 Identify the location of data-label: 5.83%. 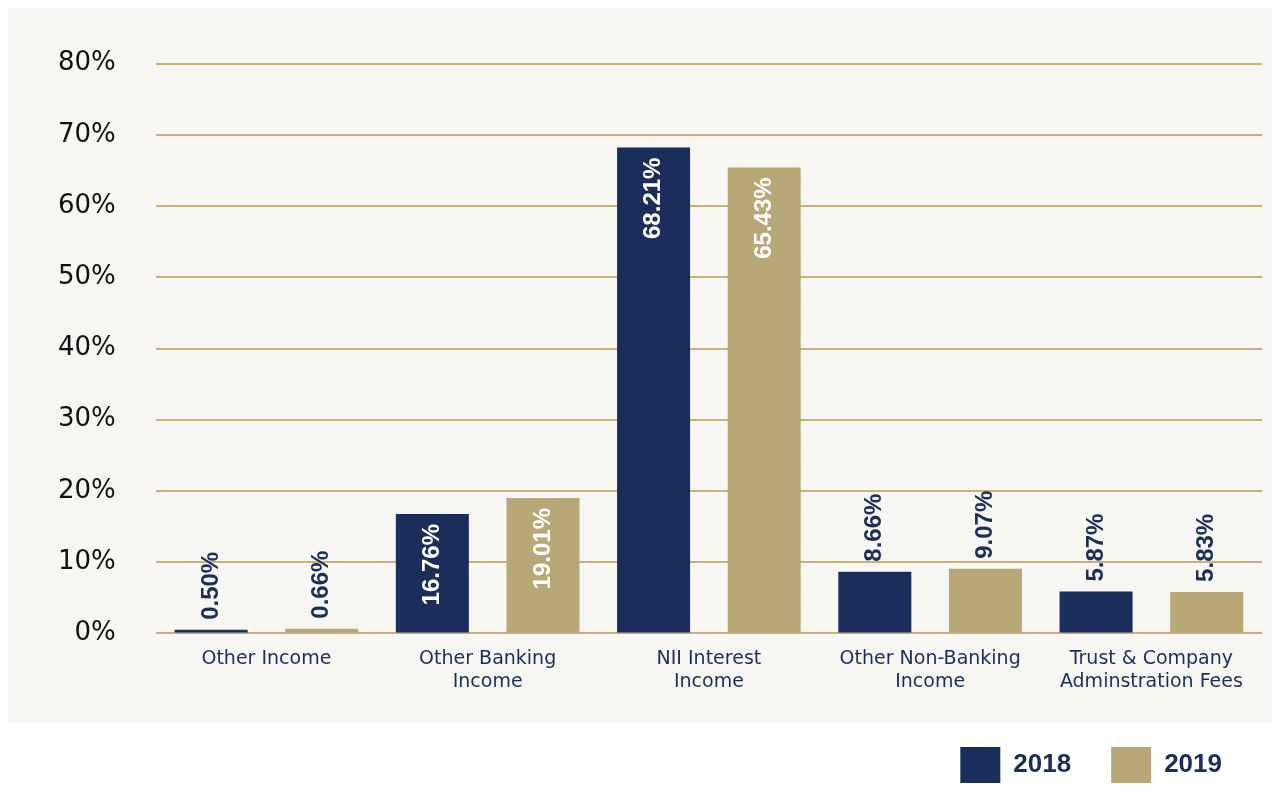
(1205, 547).